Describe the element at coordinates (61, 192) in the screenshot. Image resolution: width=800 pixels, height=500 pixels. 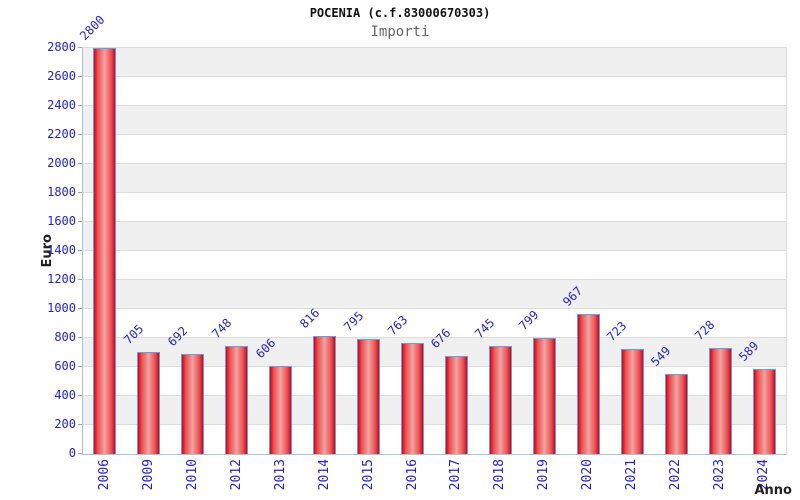
I see `y-tick-label: 1800` at that location.